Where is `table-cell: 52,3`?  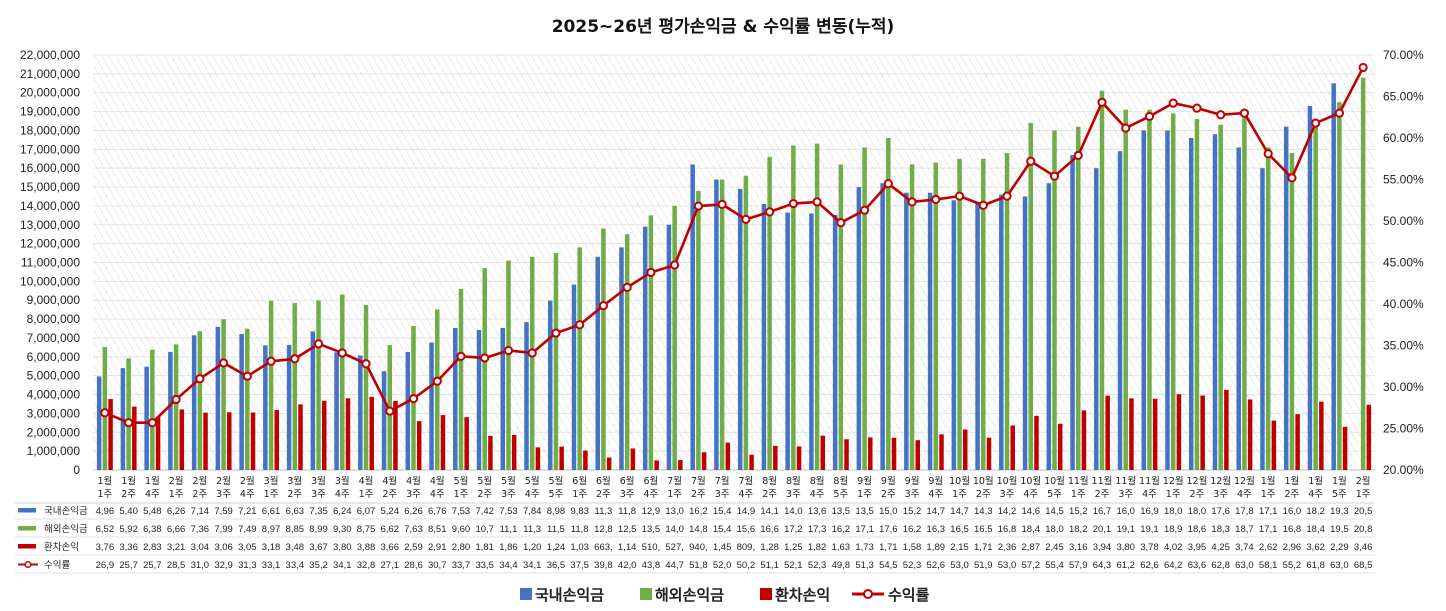 table-cell: 52,3 is located at coordinates (912, 565).